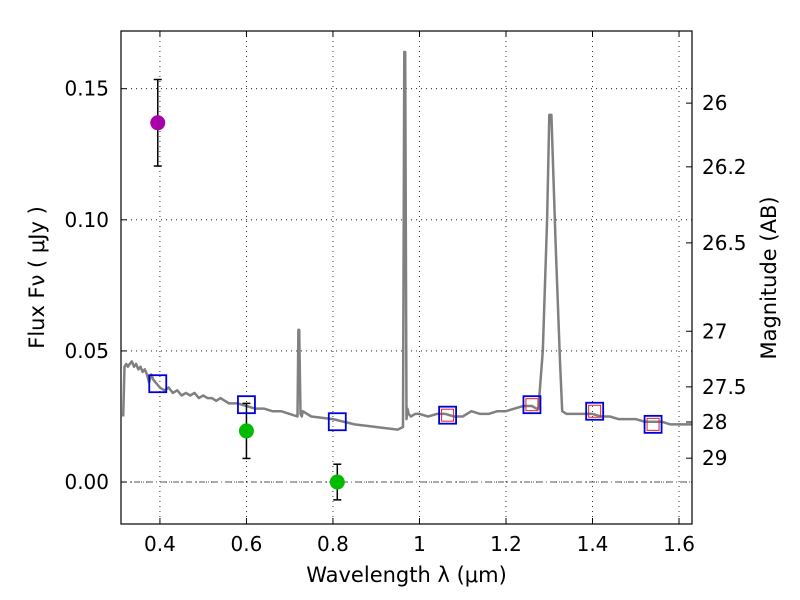 This screenshot has height=600, width=800. Describe the element at coordinates (37, 277) in the screenshot. I see `y-axis-label: Flux Fν ( μJy )` at that location.